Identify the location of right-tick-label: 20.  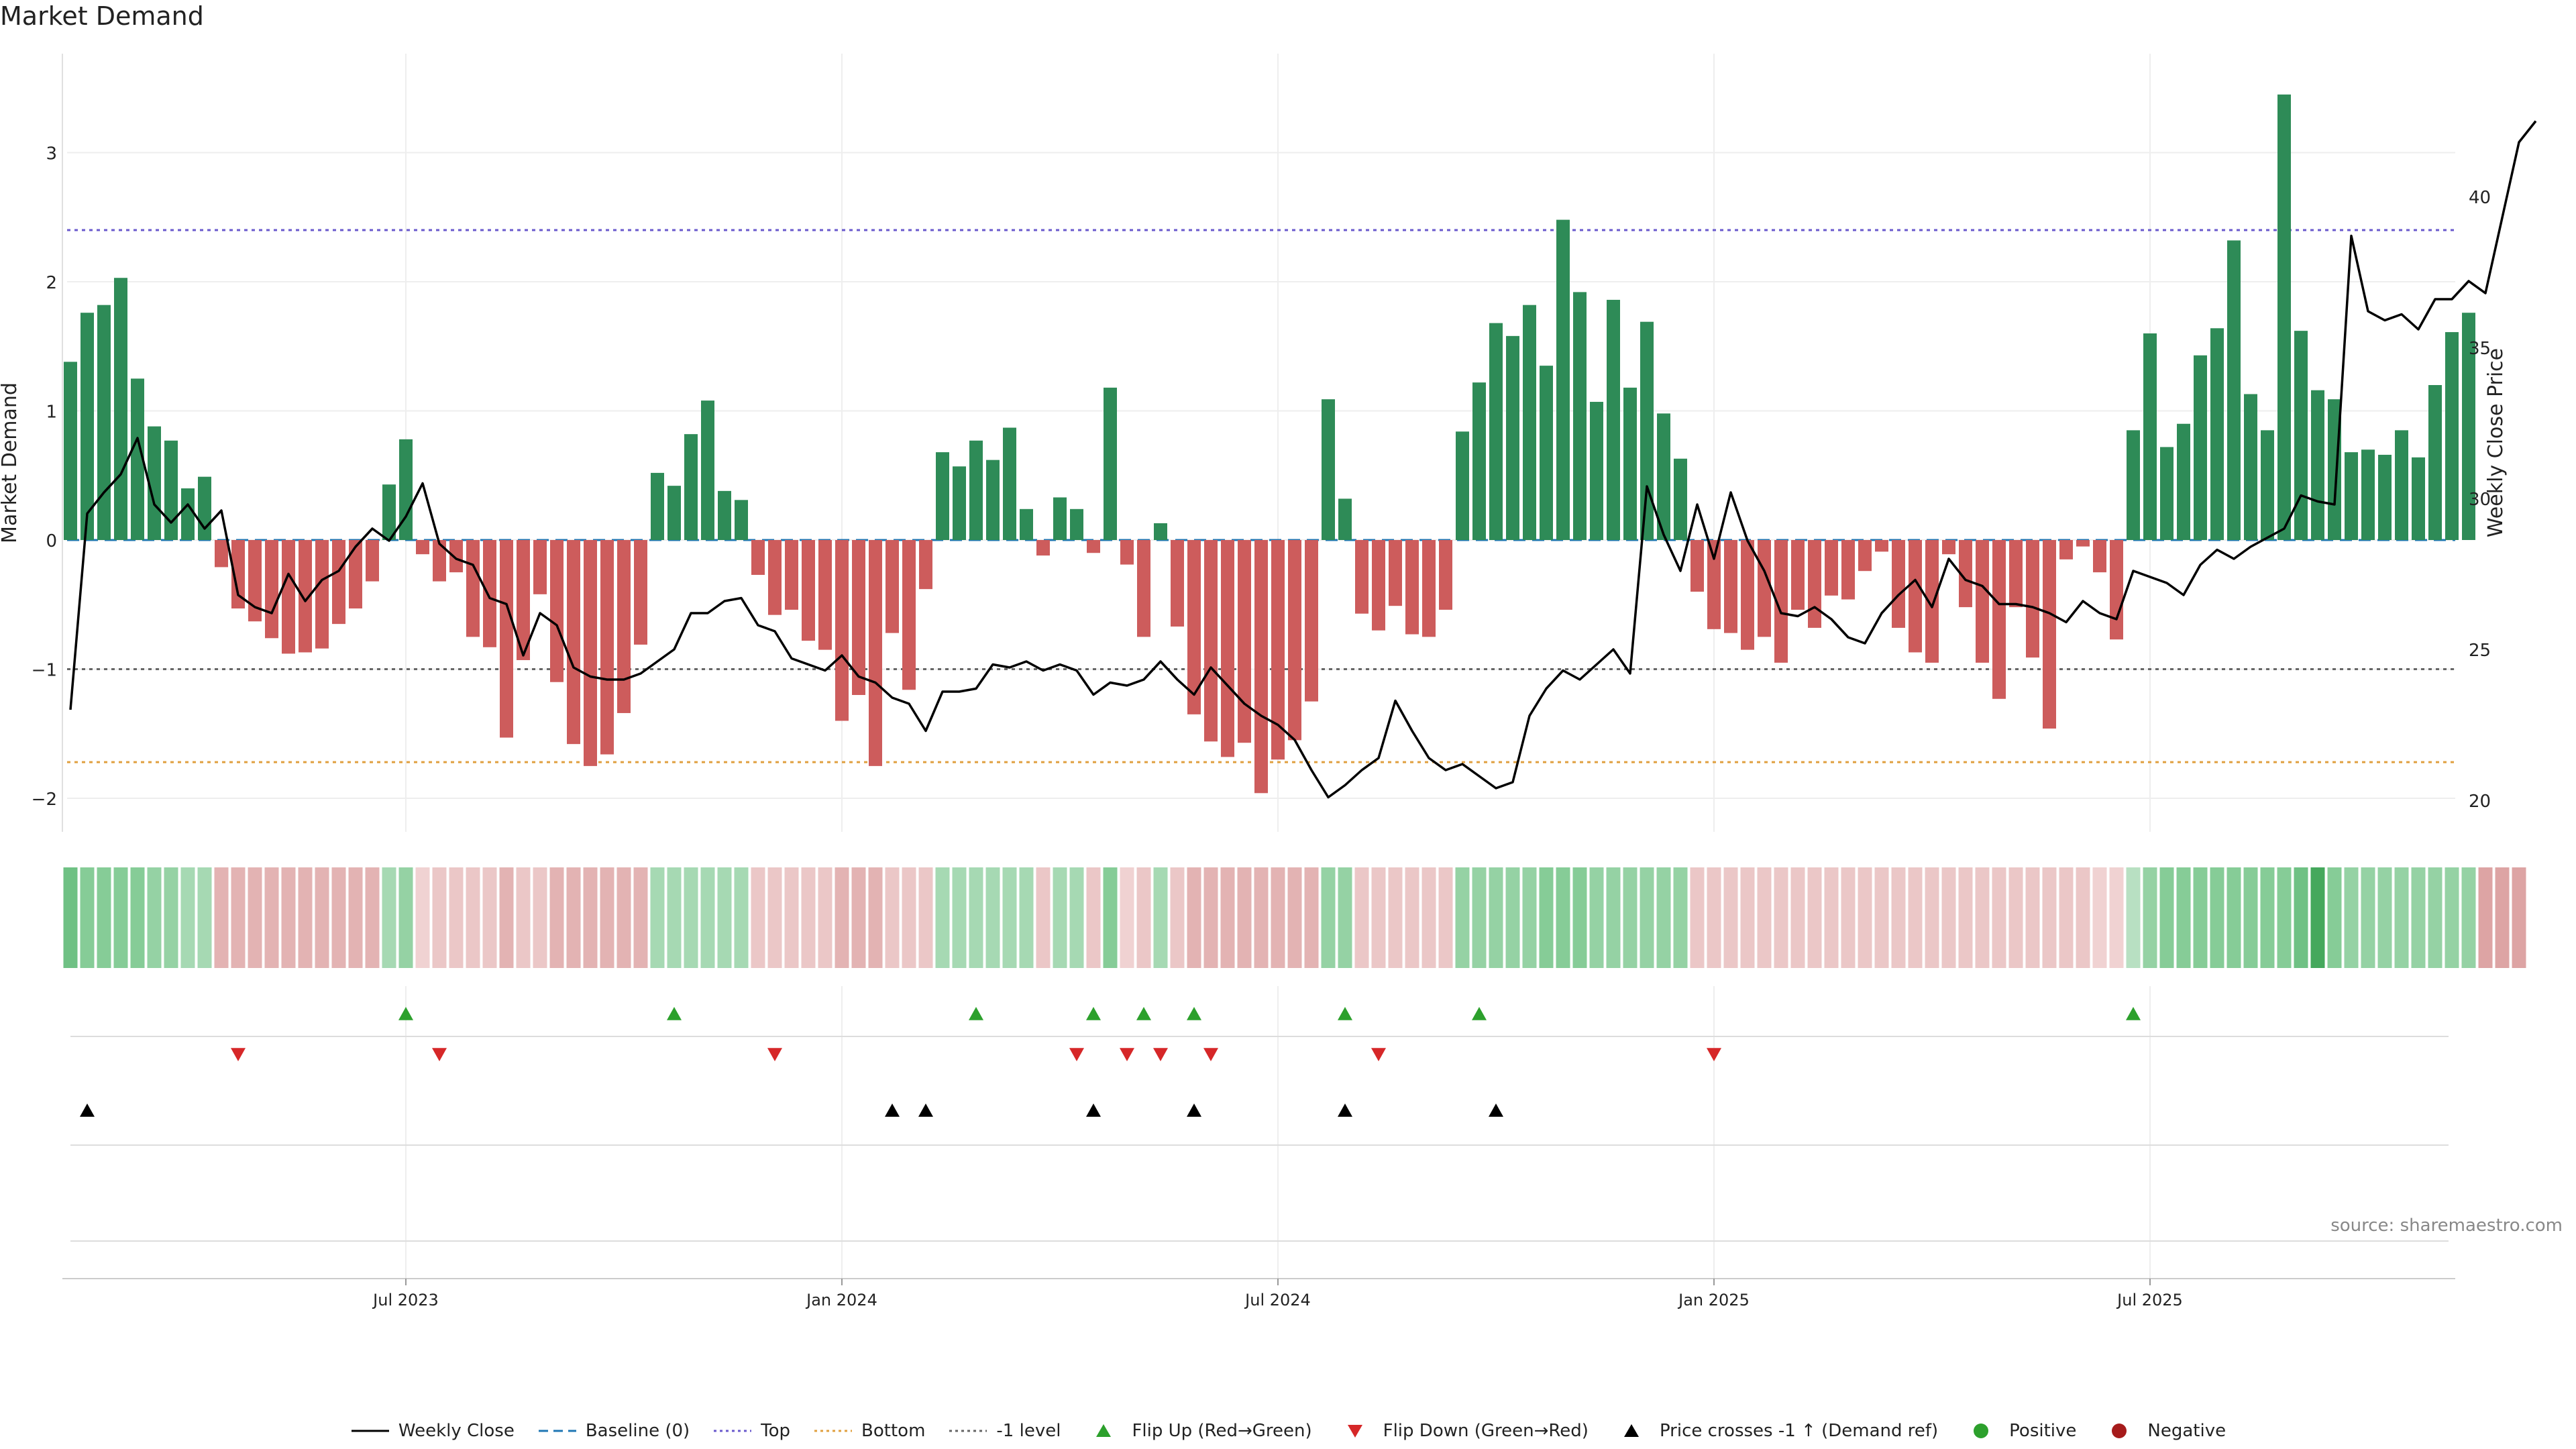
(2480, 802).